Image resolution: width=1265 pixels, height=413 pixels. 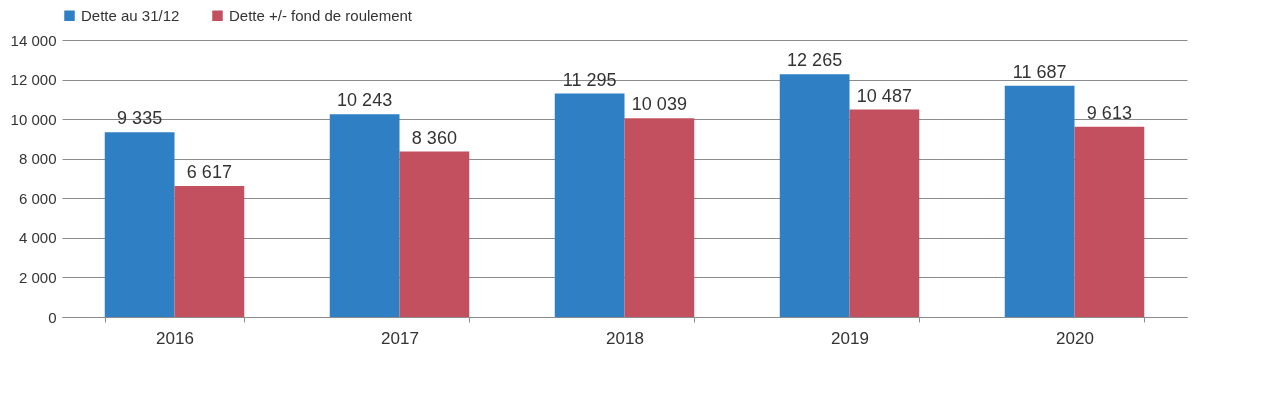 What do you see at coordinates (850, 338) in the screenshot?
I see `x-tick-label: 2019` at bounding box center [850, 338].